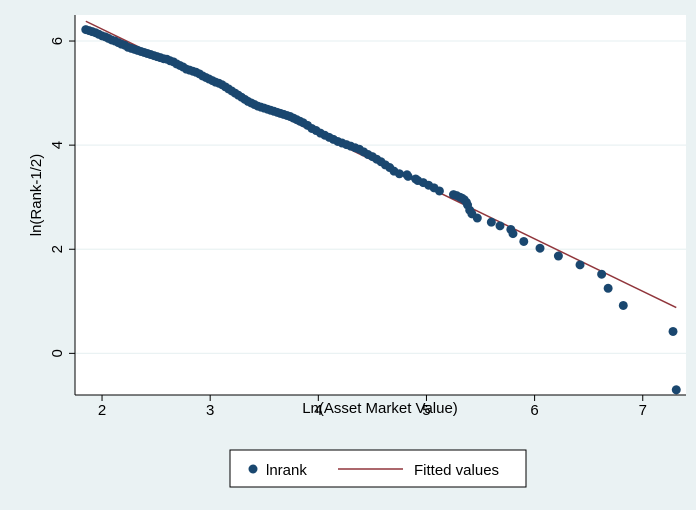  Describe the element at coordinates (253, 469) in the screenshot. I see `legend-marker-lnrank` at that location.